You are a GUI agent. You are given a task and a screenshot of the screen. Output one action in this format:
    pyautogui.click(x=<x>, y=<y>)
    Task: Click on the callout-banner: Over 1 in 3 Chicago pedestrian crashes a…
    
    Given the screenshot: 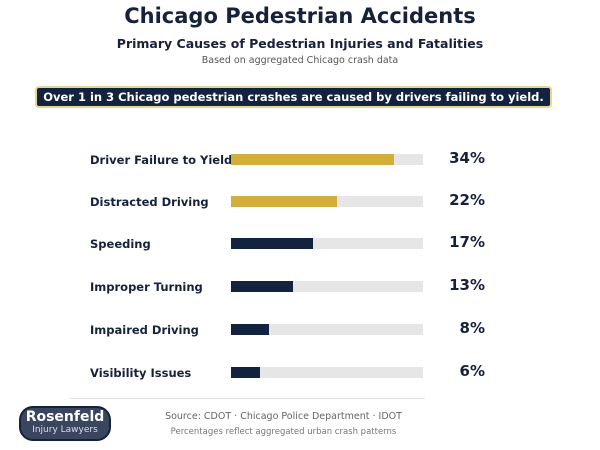 What is the action you would take?
    pyautogui.click(x=293, y=97)
    